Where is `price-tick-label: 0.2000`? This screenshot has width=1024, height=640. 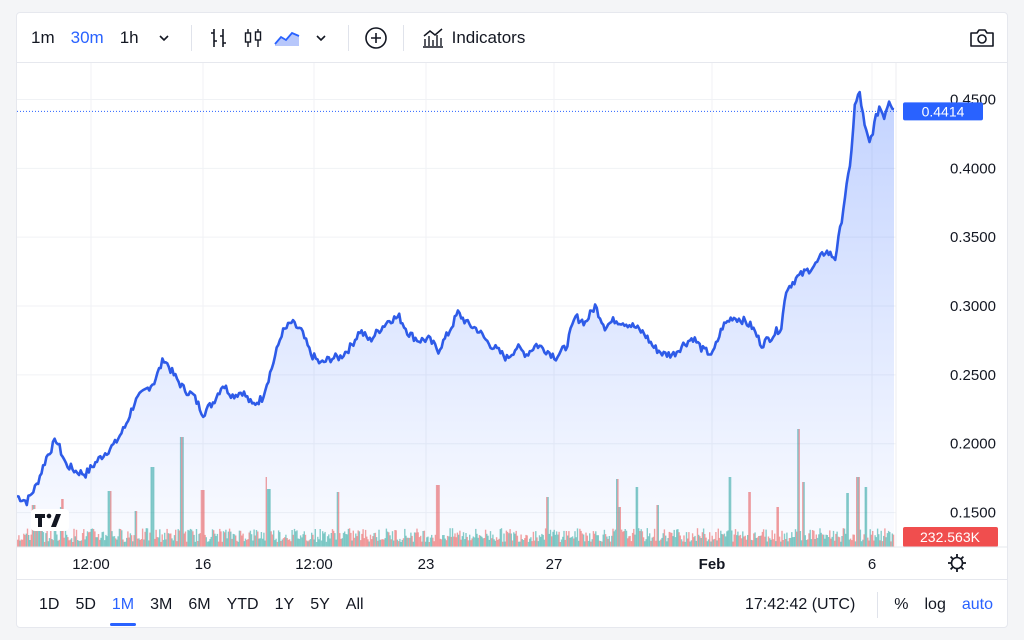
price-tick-label: 0.2000 is located at coordinates (973, 444).